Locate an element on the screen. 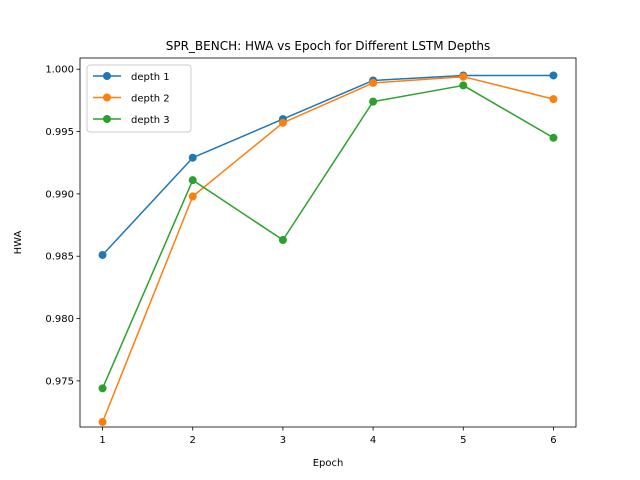 Image resolution: width=640 pixels, height=480 pixels. legend-item: depth 3 is located at coordinates (131, 120).